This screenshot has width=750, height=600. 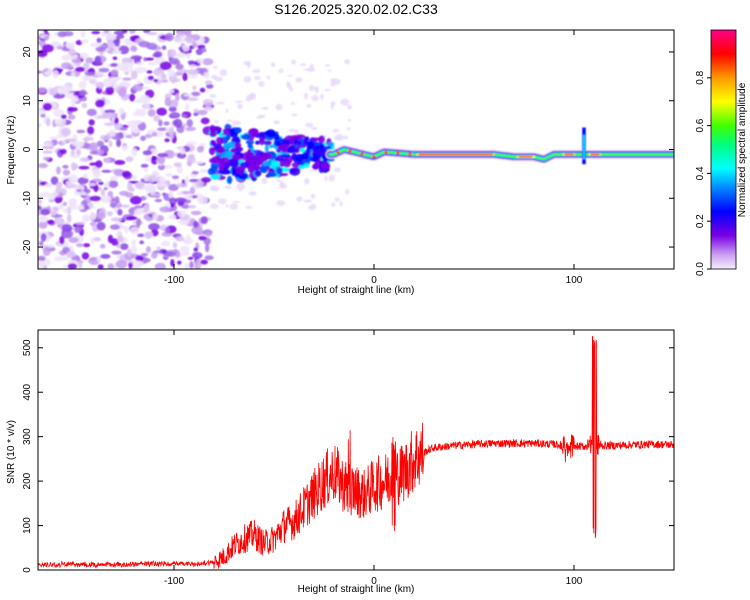 What do you see at coordinates (700, 173) in the screenshot?
I see `colorbar-tick-label: 0.4` at bounding box center [700, 173].